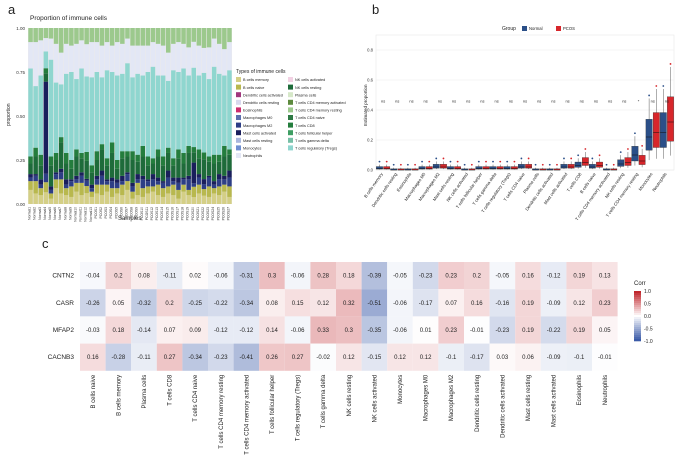  What do you see at coordinates (257, 126) in the screenshot?
I see `legend-label: Macrophages M2` at bounding box center [257, 126].